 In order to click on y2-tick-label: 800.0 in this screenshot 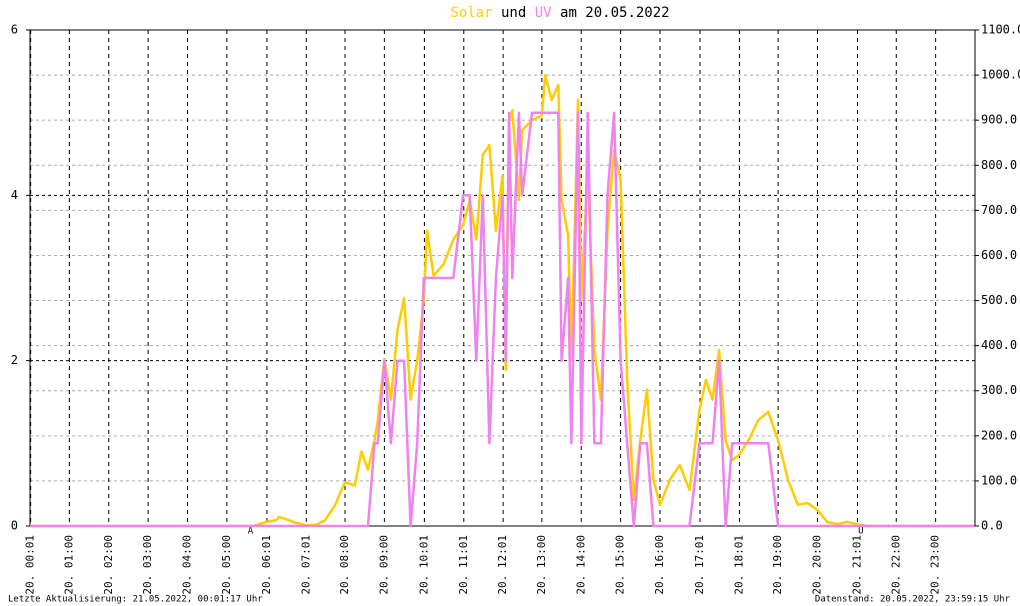, I will do `click(999, 165)`.